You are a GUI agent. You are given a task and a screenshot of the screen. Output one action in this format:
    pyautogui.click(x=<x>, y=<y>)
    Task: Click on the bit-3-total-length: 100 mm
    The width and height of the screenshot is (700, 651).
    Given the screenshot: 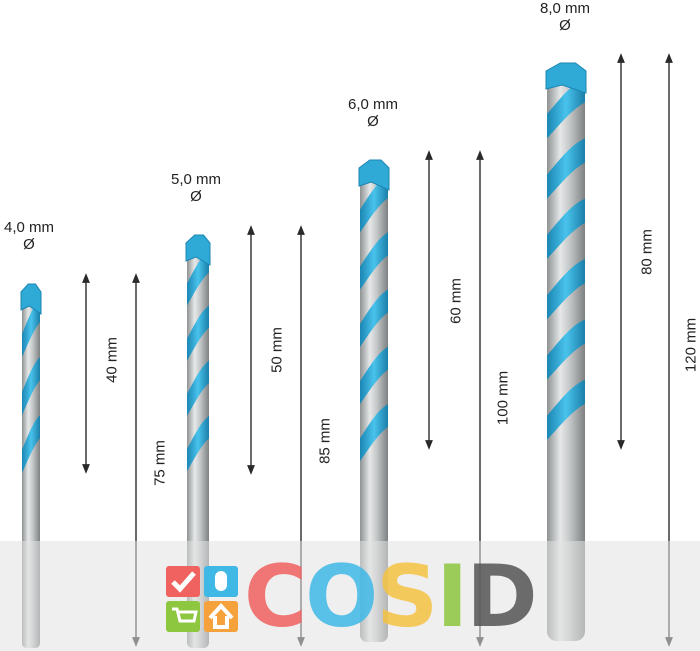 What is the action you would take?
    pyautogui.click(x=503, y=398)
    